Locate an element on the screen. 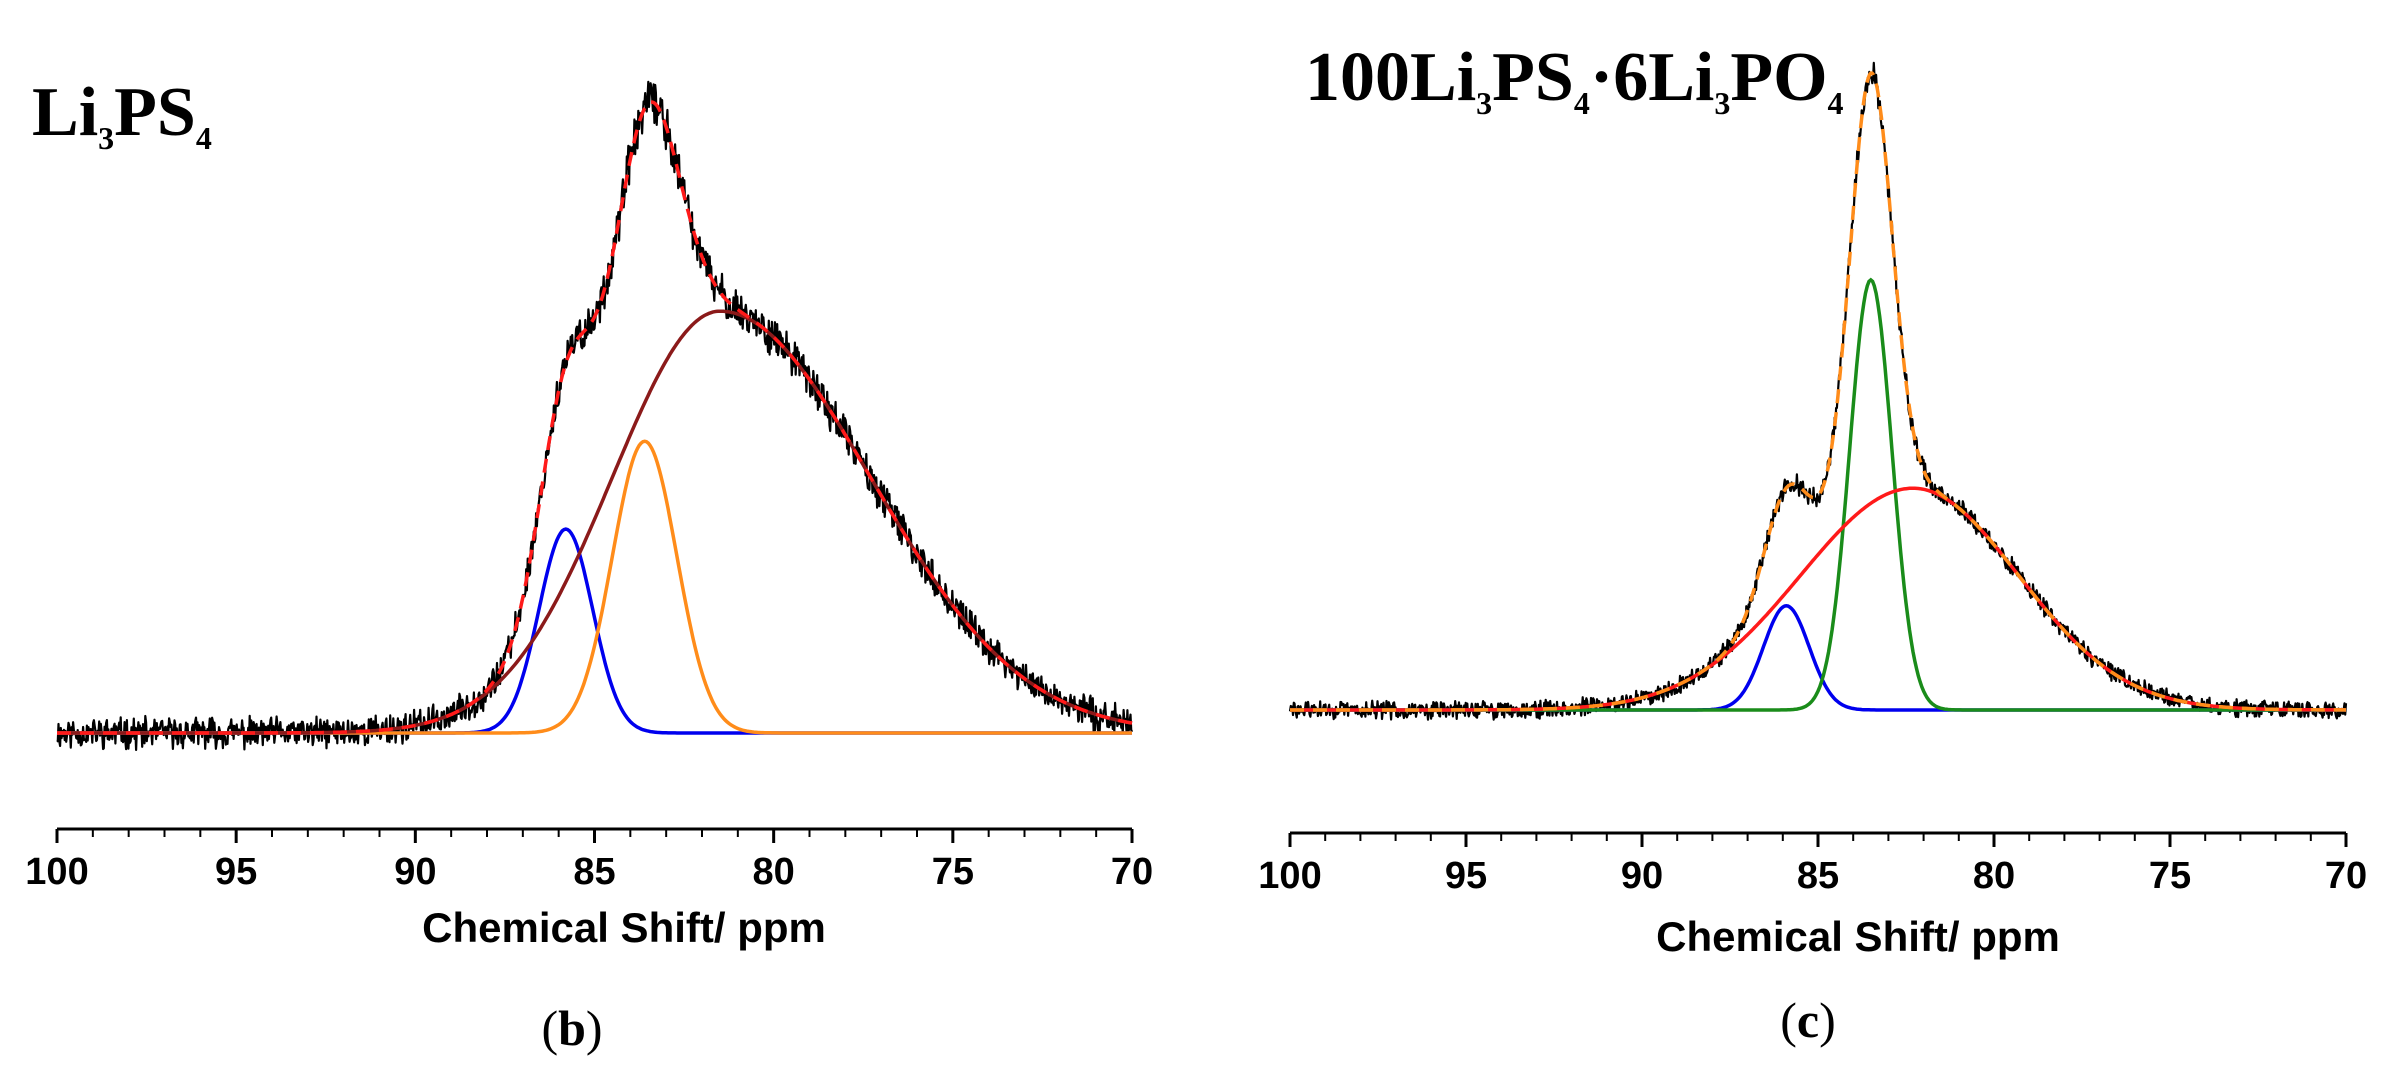  panel-c-title: 100Li3PS4·6Li3PO4 is located at coordinates (1574, 80).